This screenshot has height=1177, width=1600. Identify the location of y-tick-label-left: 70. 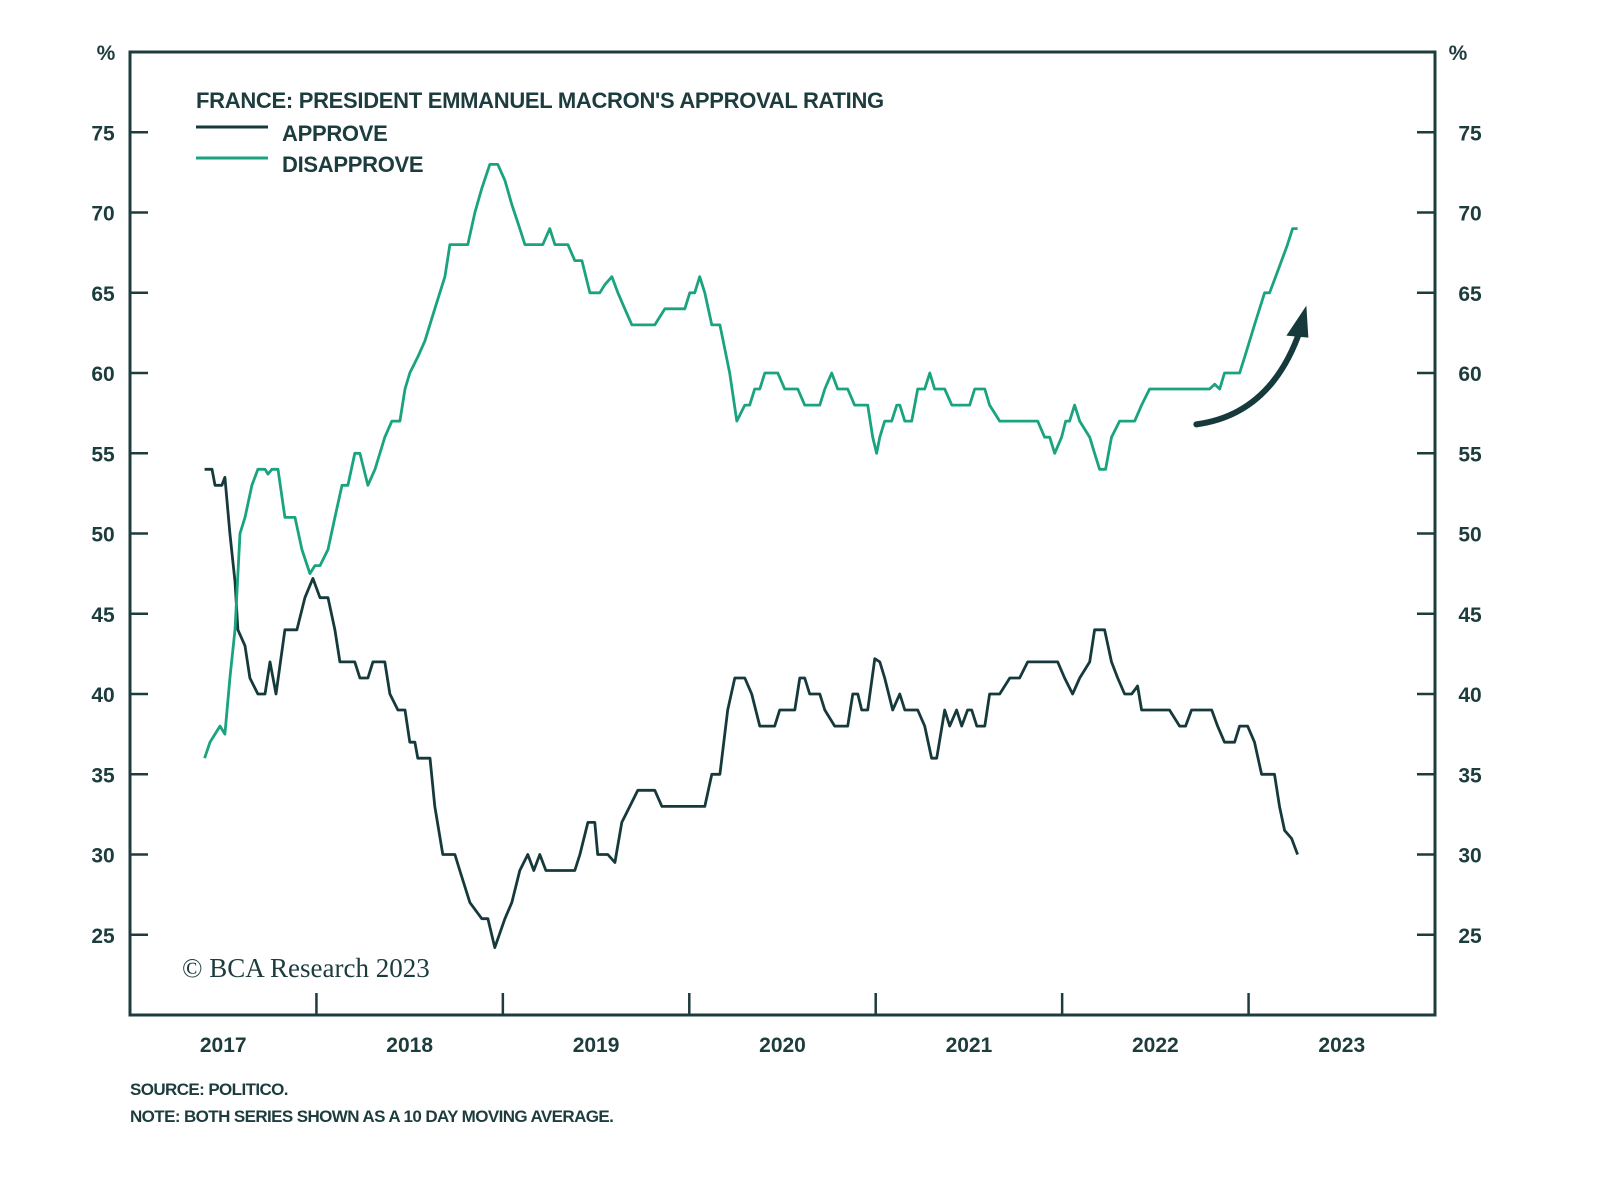
(102, 214).